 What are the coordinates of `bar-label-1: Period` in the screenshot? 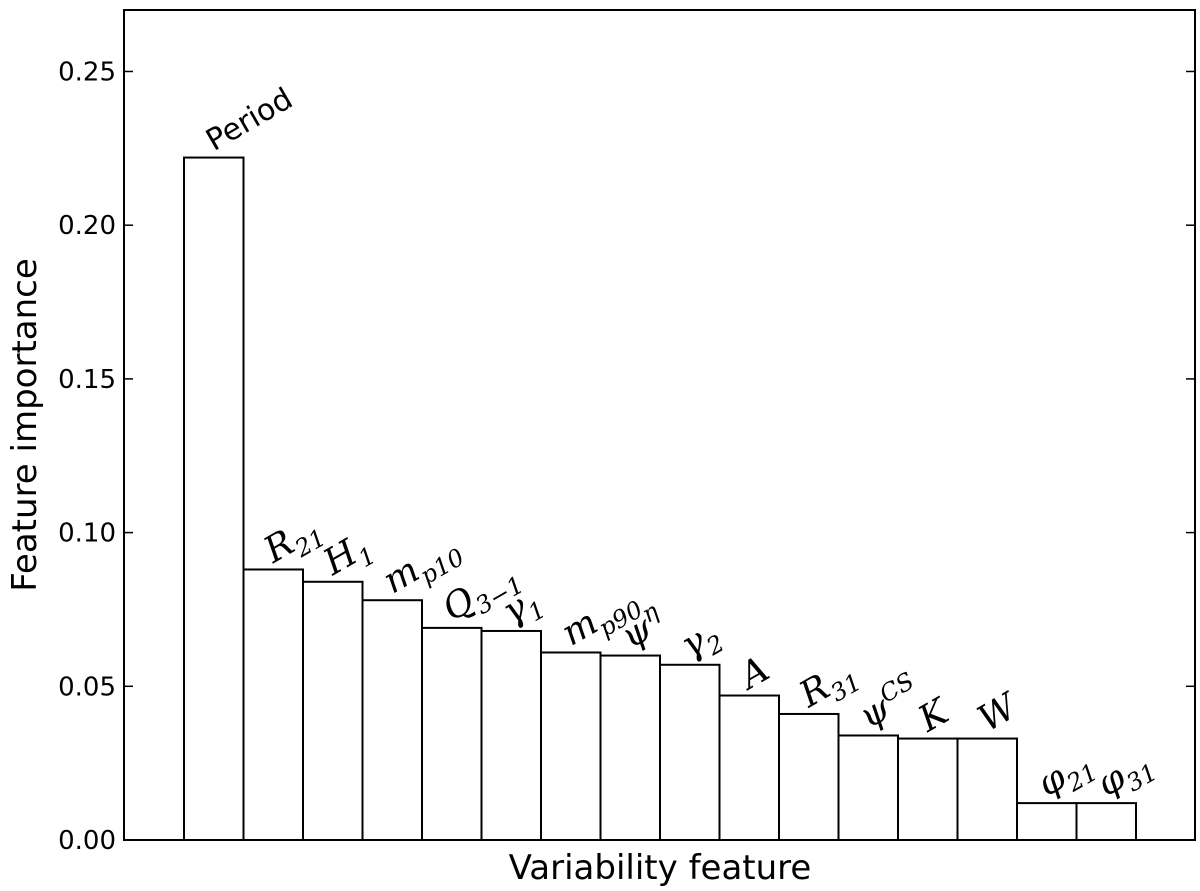 It's located at (249, 119).